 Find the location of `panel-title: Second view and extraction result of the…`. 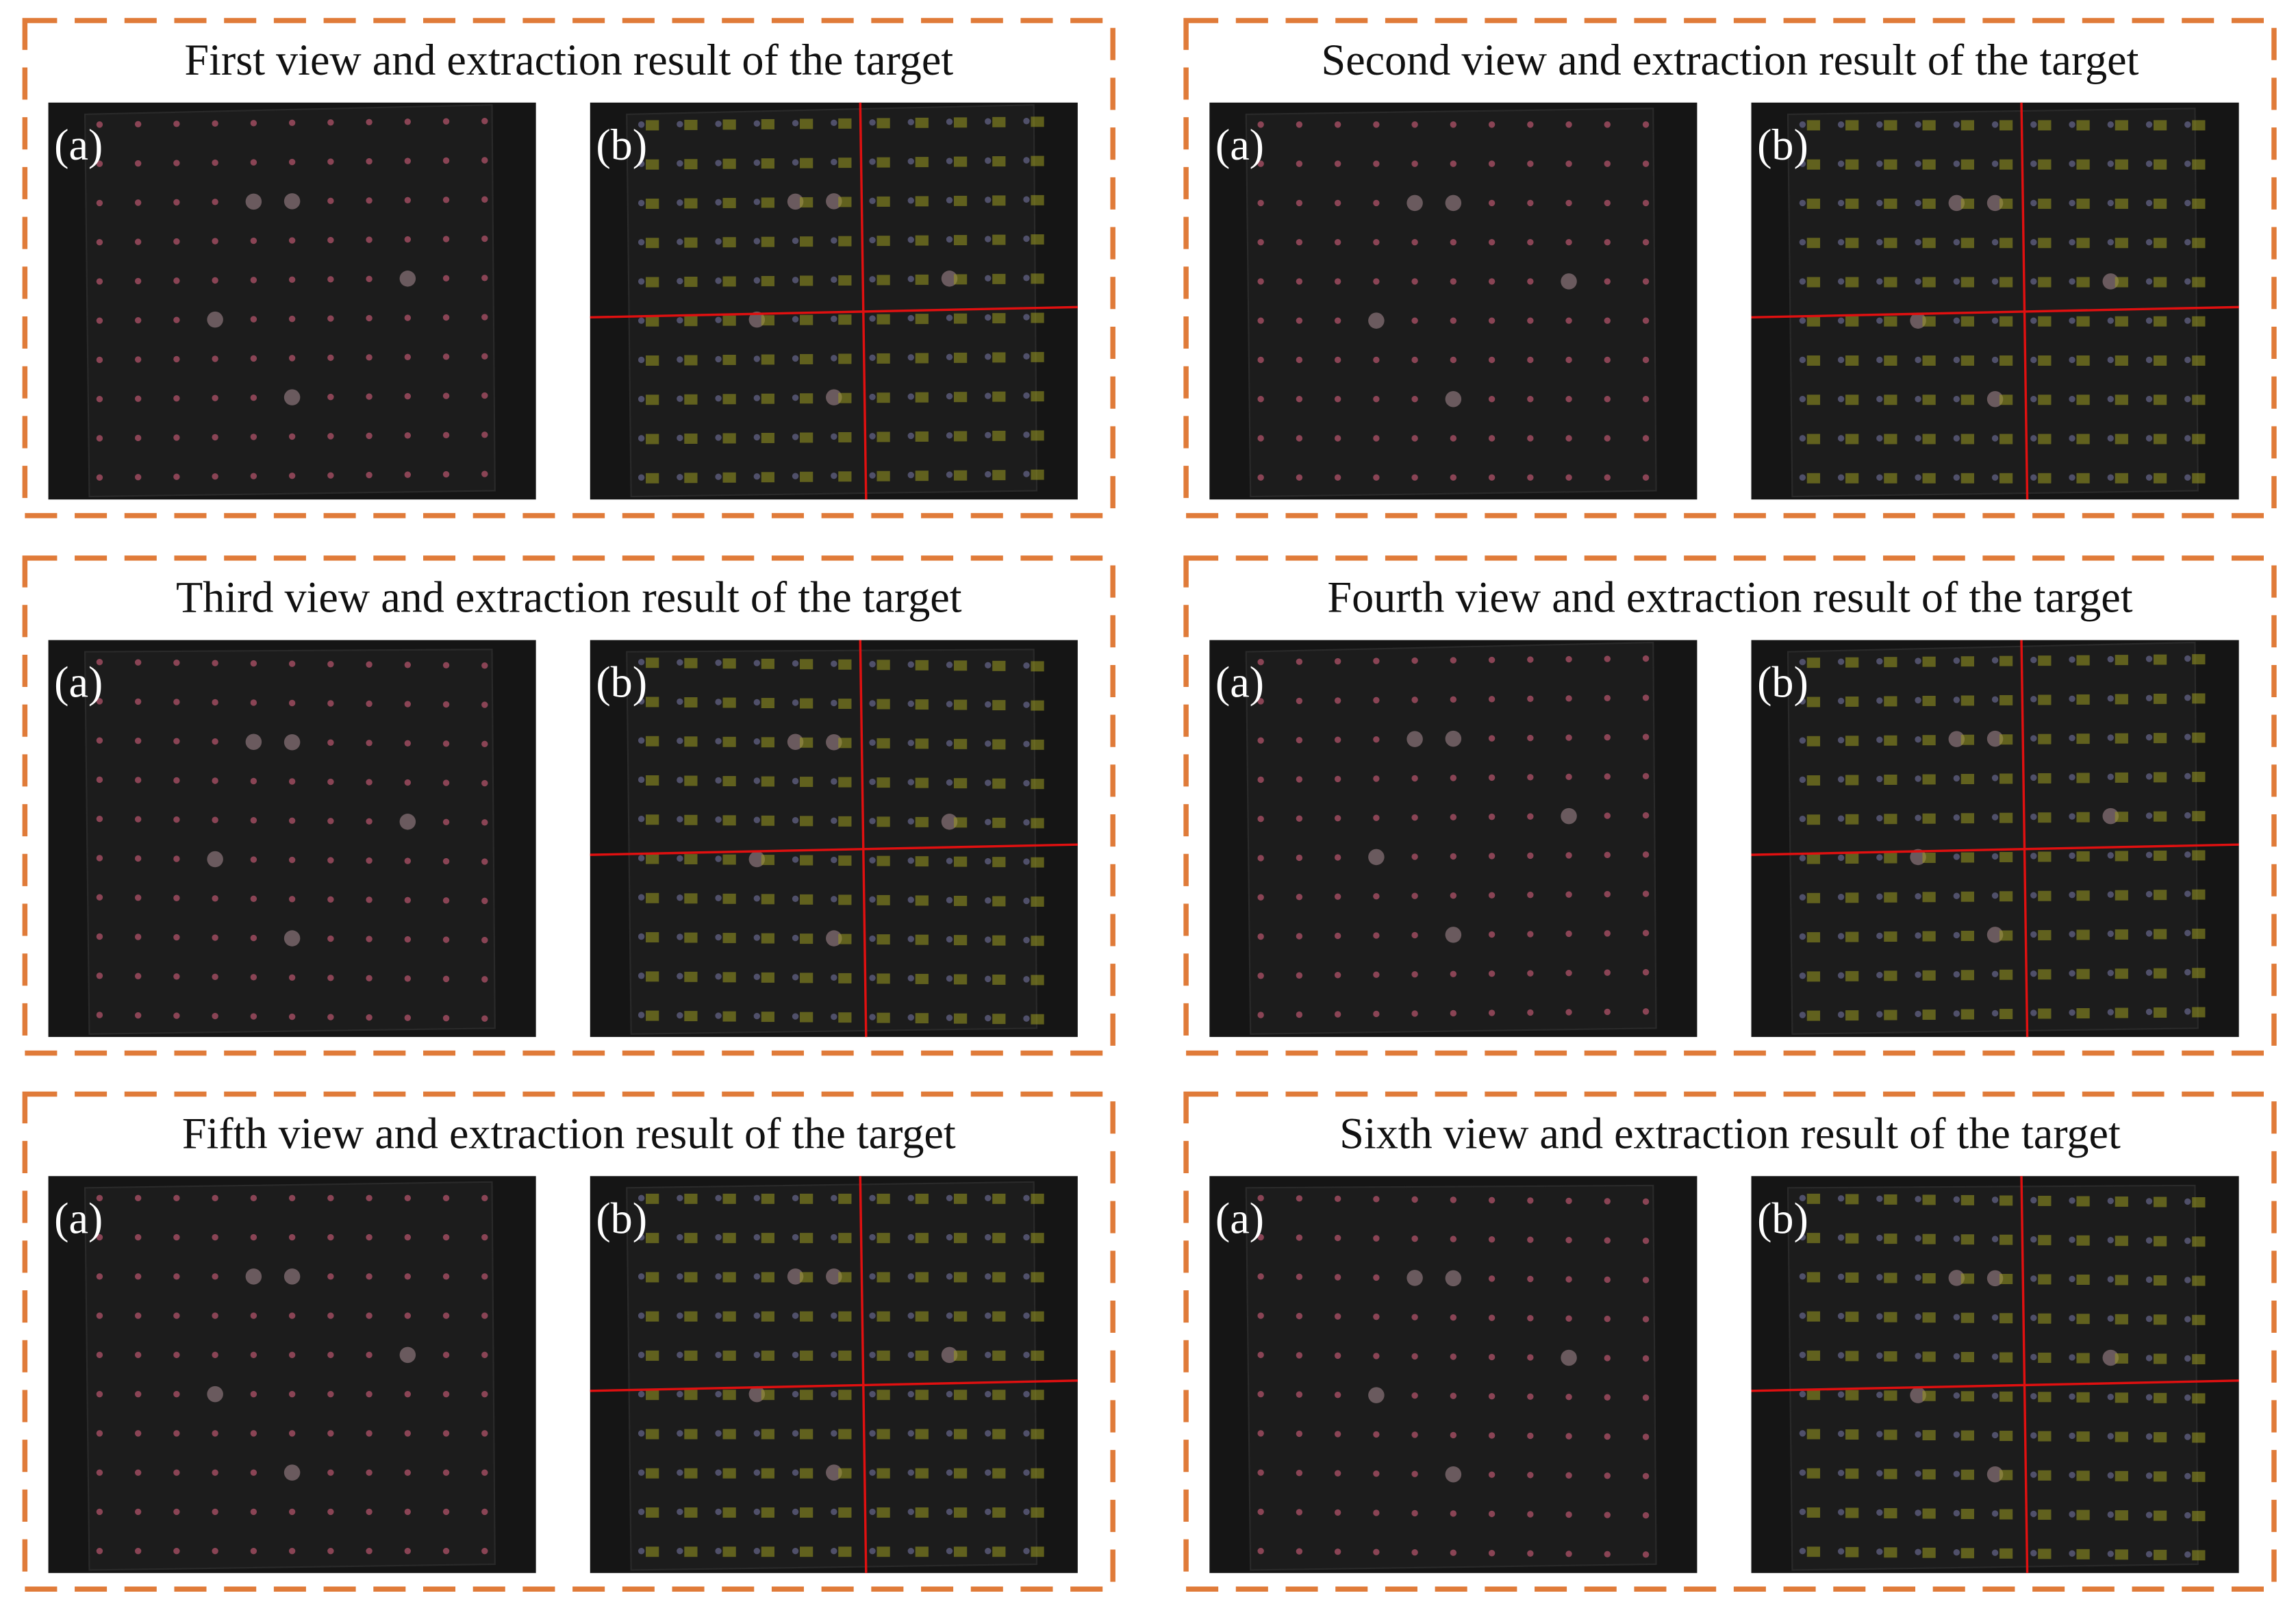

panel-title: Second view and extraction result of the… is located at coordinates (1730, 60).